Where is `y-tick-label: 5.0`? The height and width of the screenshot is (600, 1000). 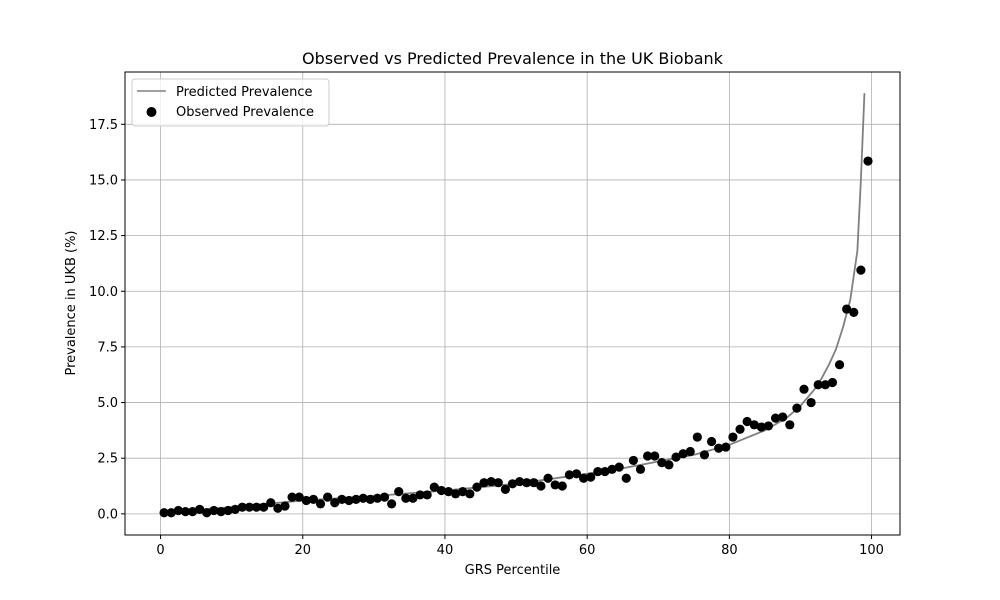 y-tick-label: 5.0 is located at coordinates (107, 403).